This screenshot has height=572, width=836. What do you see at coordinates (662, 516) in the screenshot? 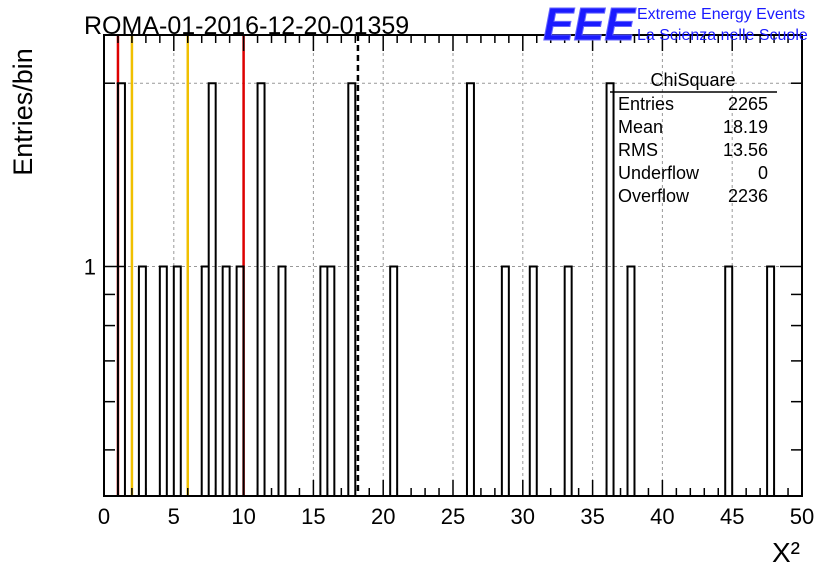
I see `x-tick-label: 40` at bounding box center [662, 516].